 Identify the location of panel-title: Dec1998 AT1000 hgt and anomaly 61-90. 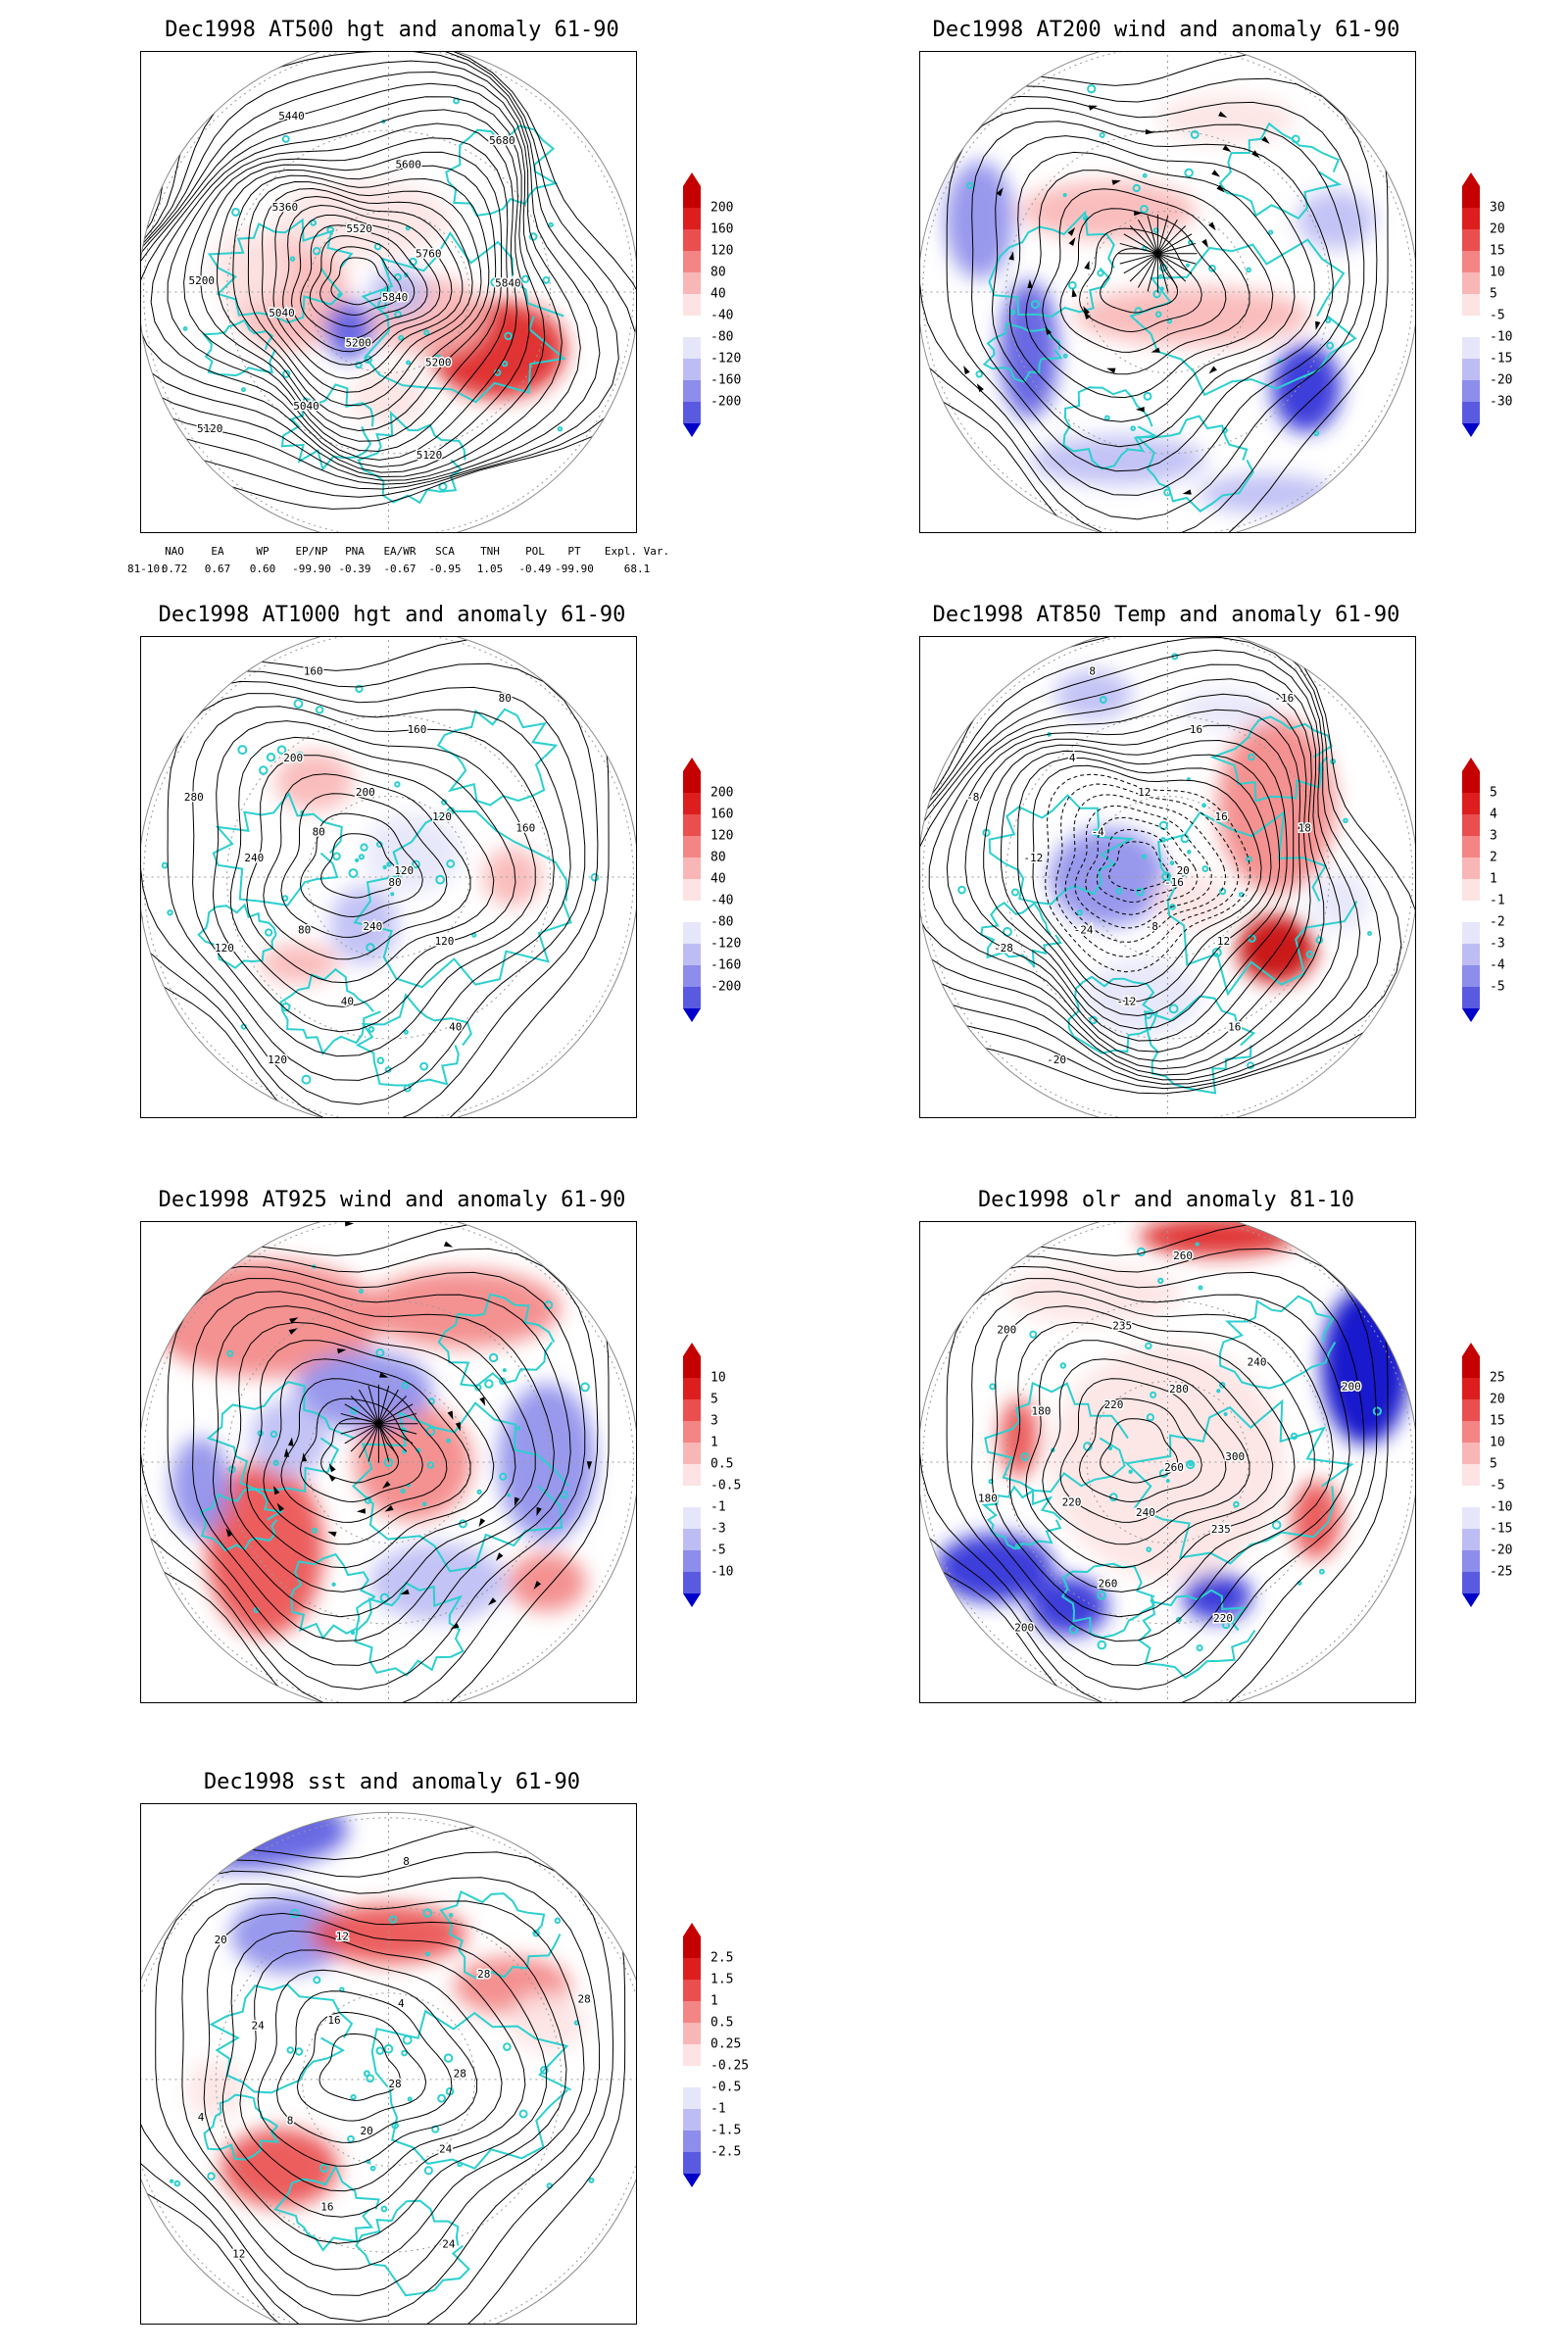
(392, 615).